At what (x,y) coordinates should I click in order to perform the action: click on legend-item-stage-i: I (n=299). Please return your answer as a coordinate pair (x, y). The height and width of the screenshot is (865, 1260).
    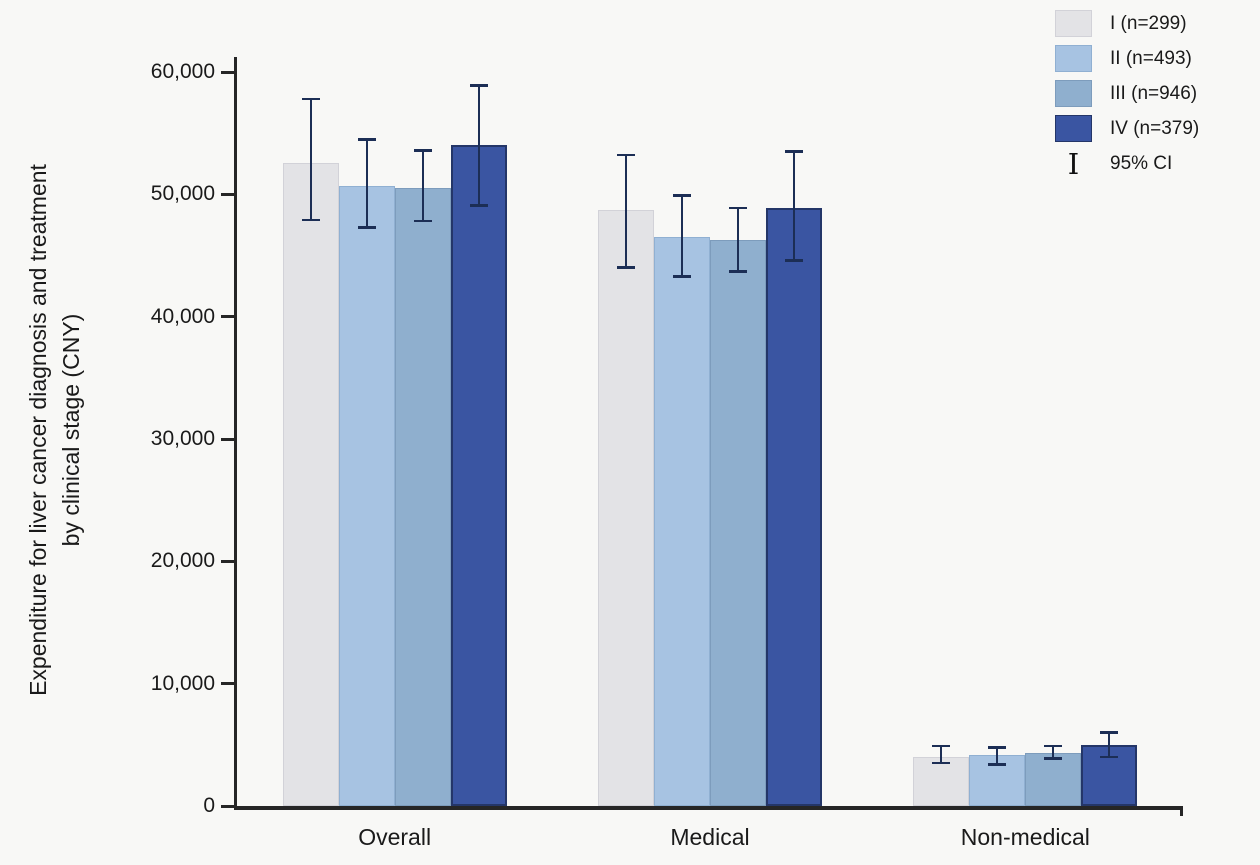
    Looking at the image, I should click on (1155, 23).